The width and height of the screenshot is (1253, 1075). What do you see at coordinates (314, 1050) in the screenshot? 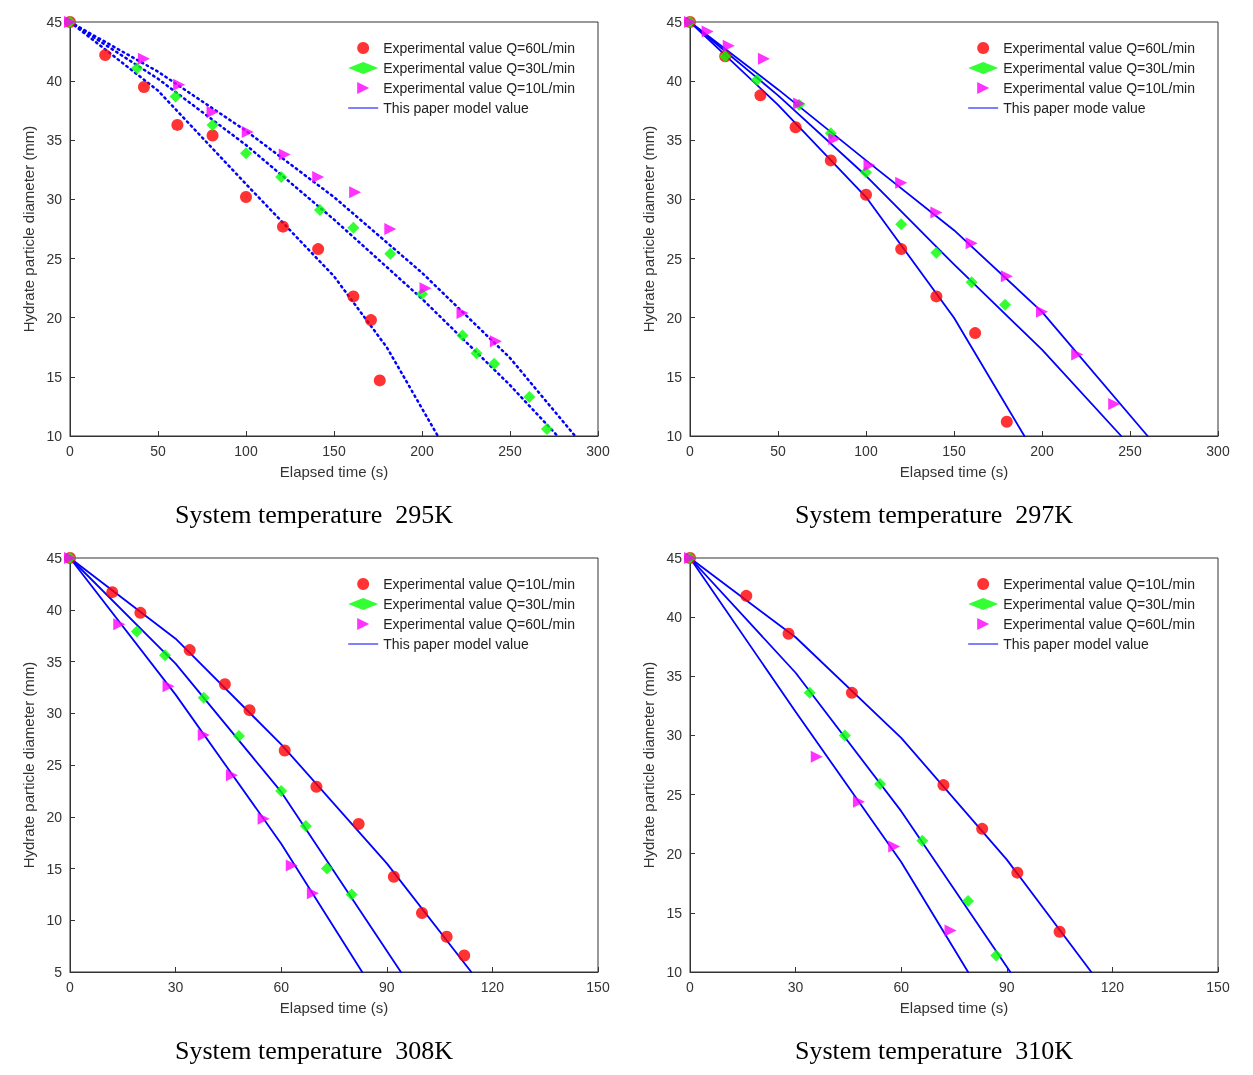
I see `text: System temperature 308K` at bounding box center [314, 1050].